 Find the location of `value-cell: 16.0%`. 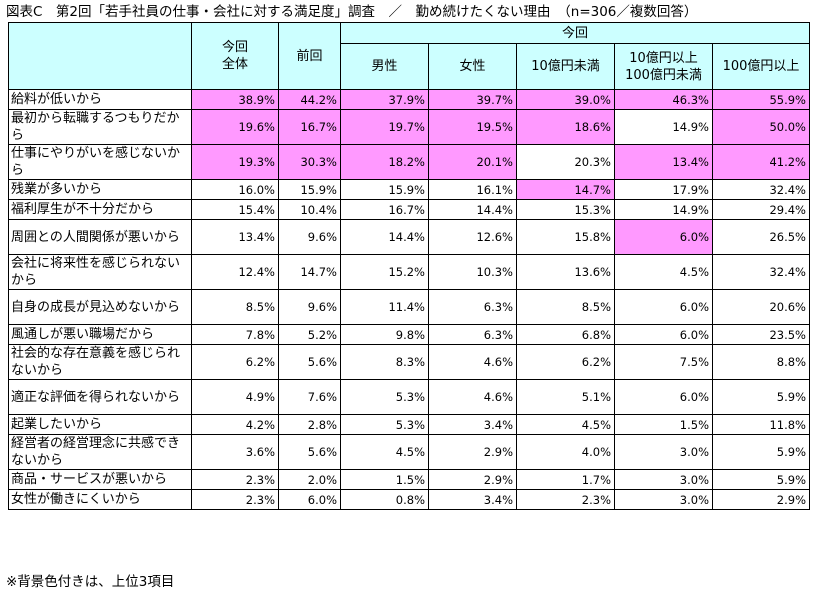

value-cell: 16.0% is located at coordinates (235, 189).